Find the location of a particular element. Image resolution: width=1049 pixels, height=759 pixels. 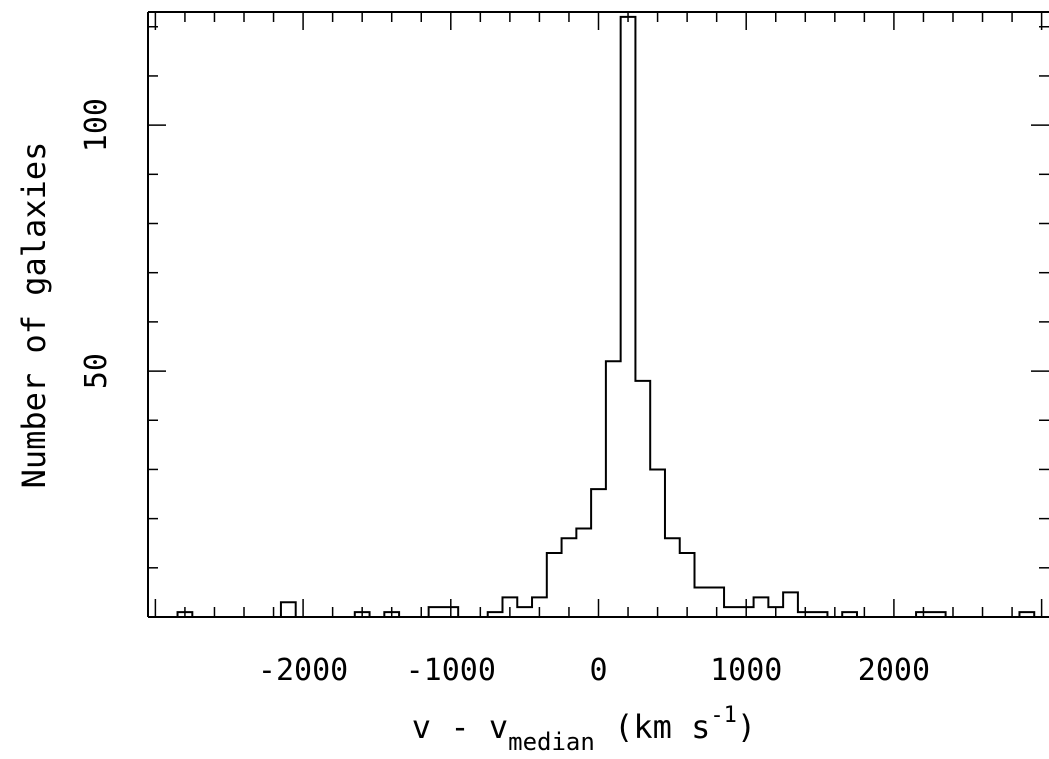

y-tick-label: 50 is located at coordinates (96, 371).